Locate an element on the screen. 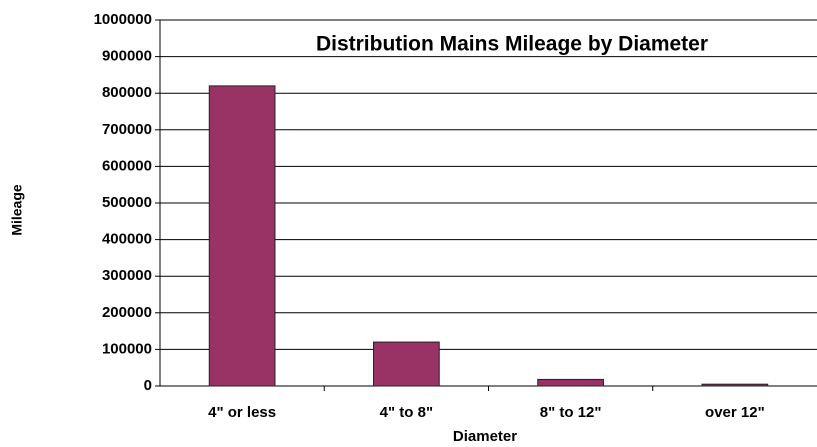 This screenshot has width=817, height=447. x-tick-label: 4" to 8" is located at coordinates (406, 412).